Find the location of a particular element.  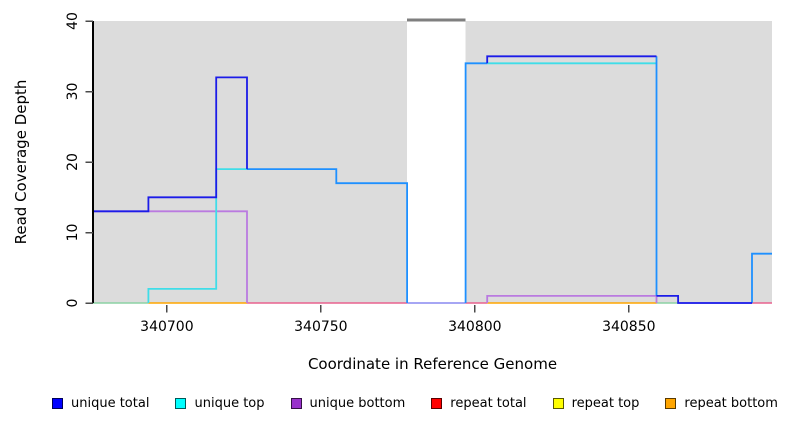

legend-item-unique-bottom: unique bottom is located at coordinates (348, 403).